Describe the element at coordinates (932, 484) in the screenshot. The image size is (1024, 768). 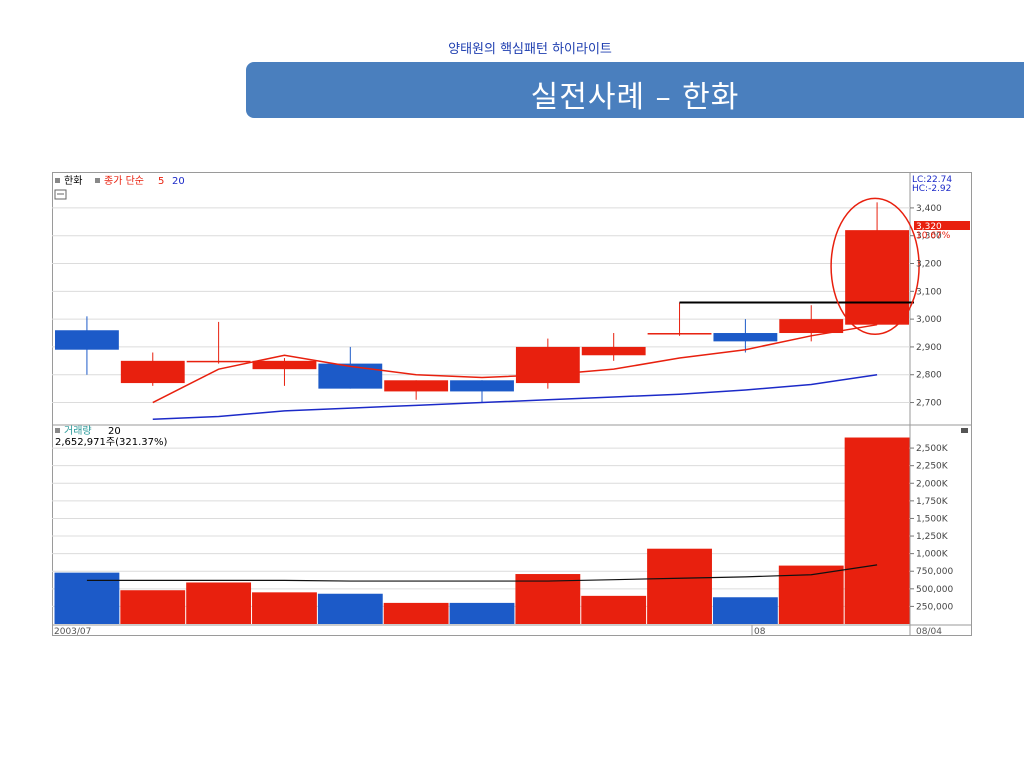
I see `volume-tick-label: 2,000K` at that location.